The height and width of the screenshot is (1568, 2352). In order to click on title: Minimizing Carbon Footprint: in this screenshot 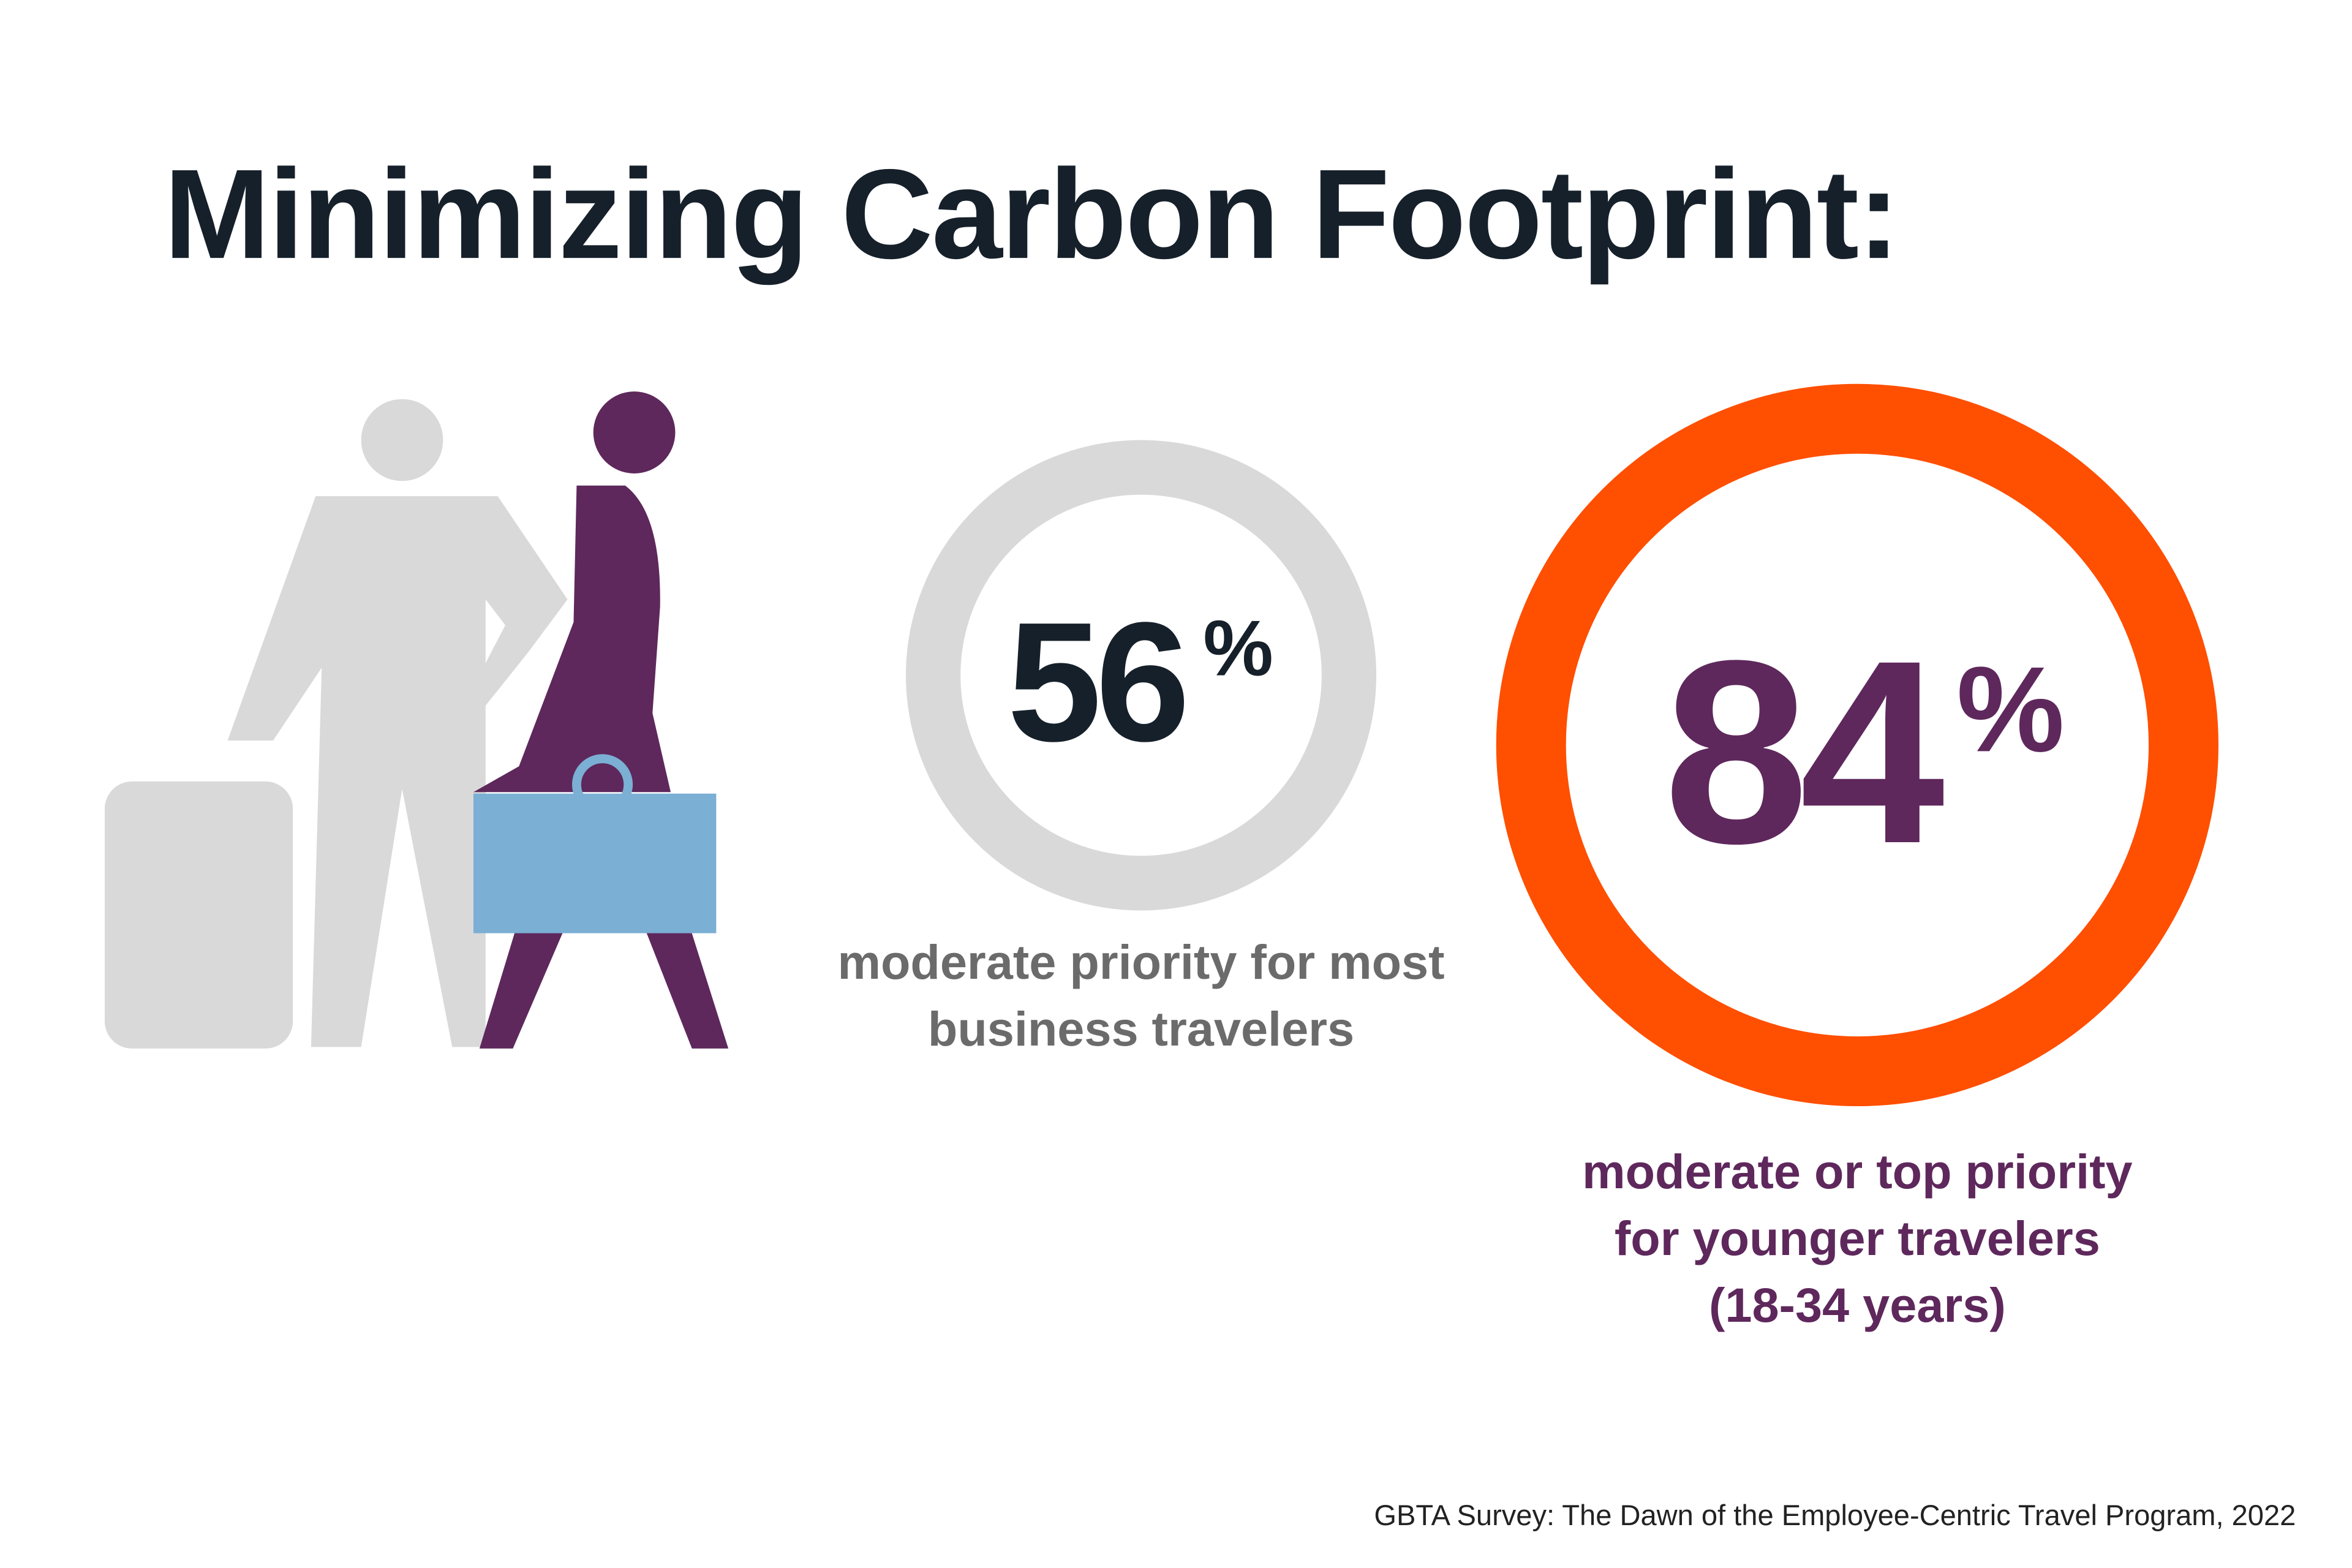, I will do `click(1031, 214)`.